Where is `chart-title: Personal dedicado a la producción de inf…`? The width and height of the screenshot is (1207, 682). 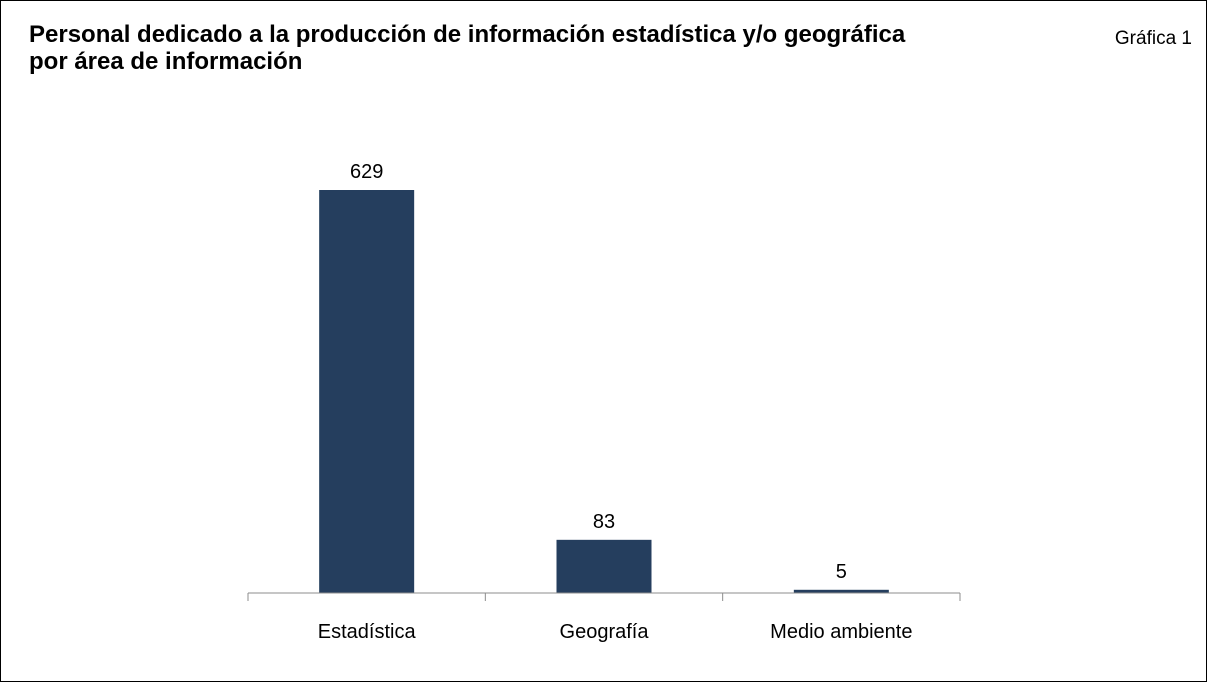
chart-title: Personal dedicado a la producción de inf… is located at coordinates (467, 48).